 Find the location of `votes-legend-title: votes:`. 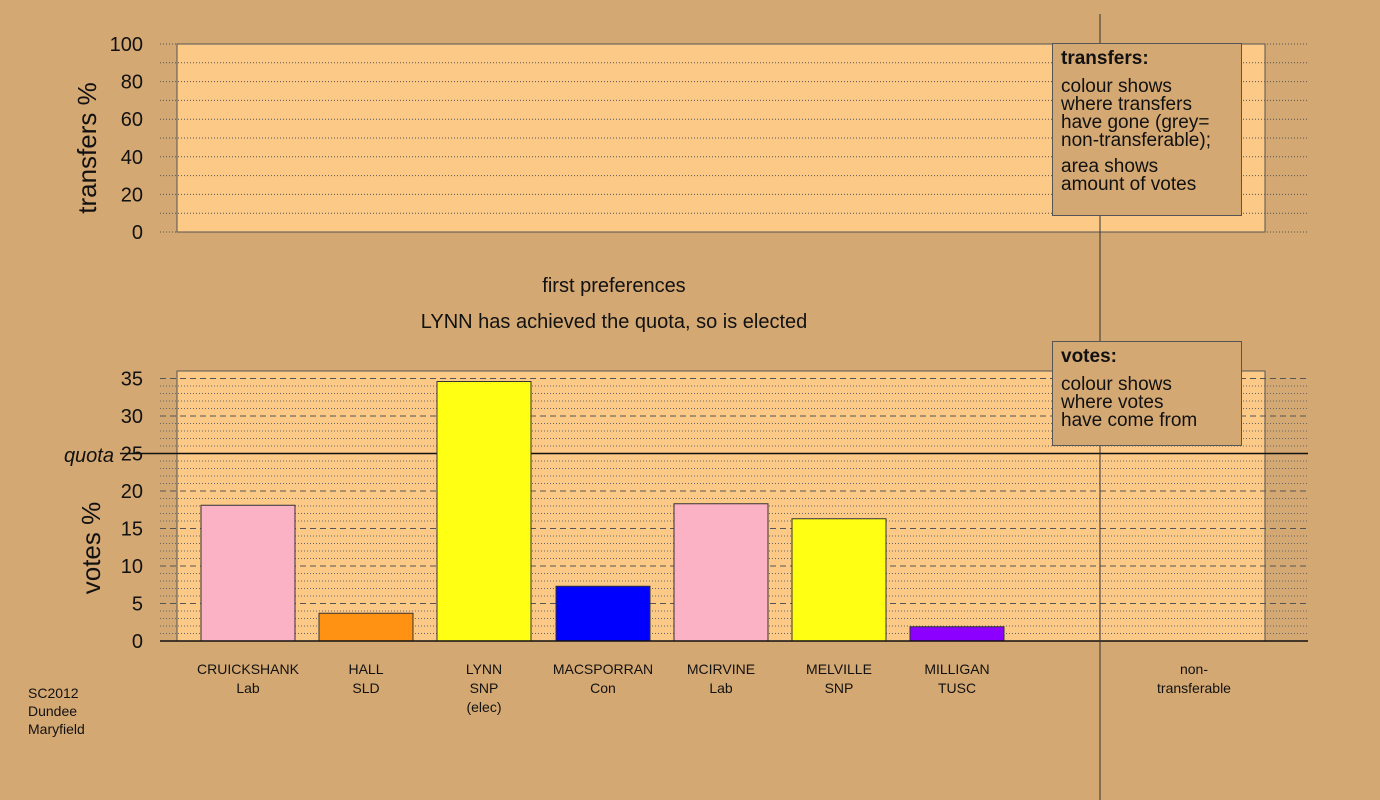

votes-legend-title: votes: is located at coordinates (1089, 356).